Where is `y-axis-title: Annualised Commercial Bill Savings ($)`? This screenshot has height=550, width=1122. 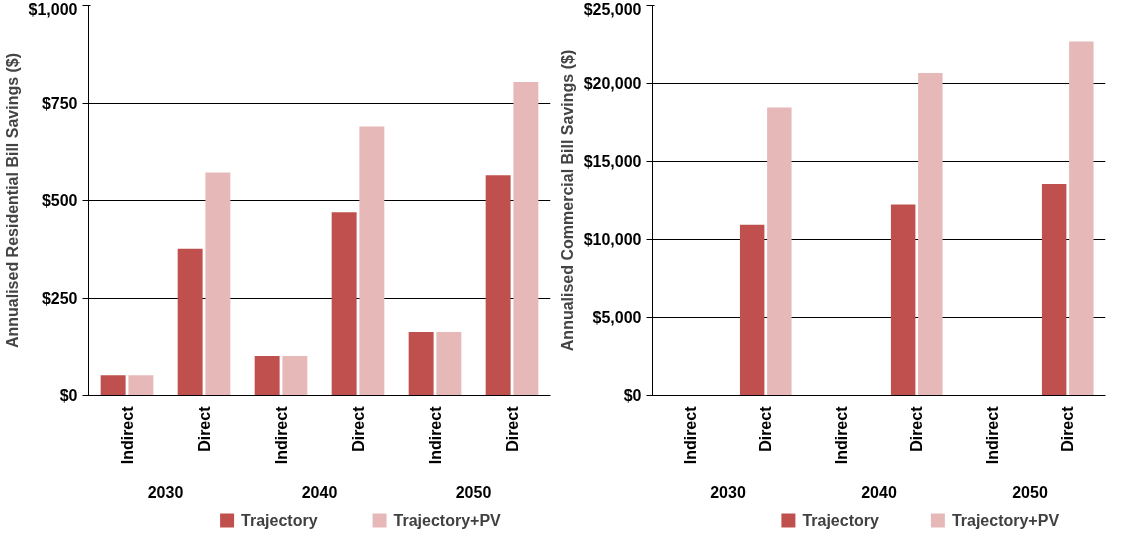
y-axis-title: Annualised Commercial Bill Savings ($) is located at coordinates (567, 200).